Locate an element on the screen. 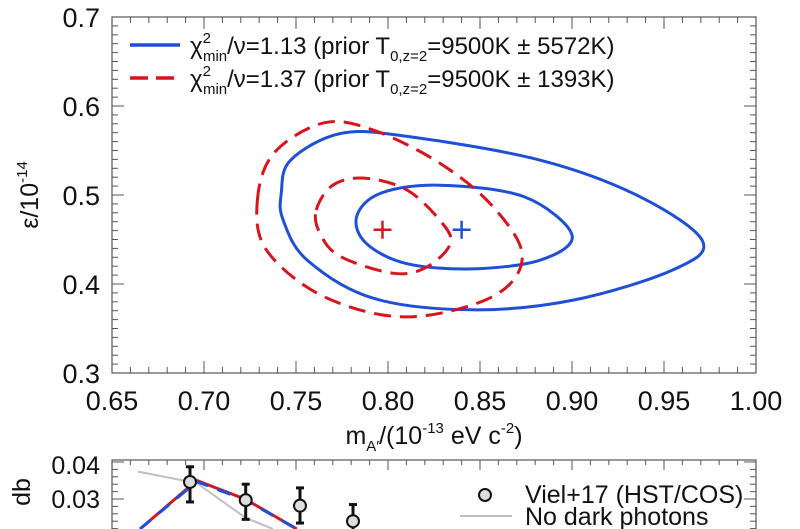 The image size is (800, 529). legend-marker-viel17 is located at coordinates (485, 495).